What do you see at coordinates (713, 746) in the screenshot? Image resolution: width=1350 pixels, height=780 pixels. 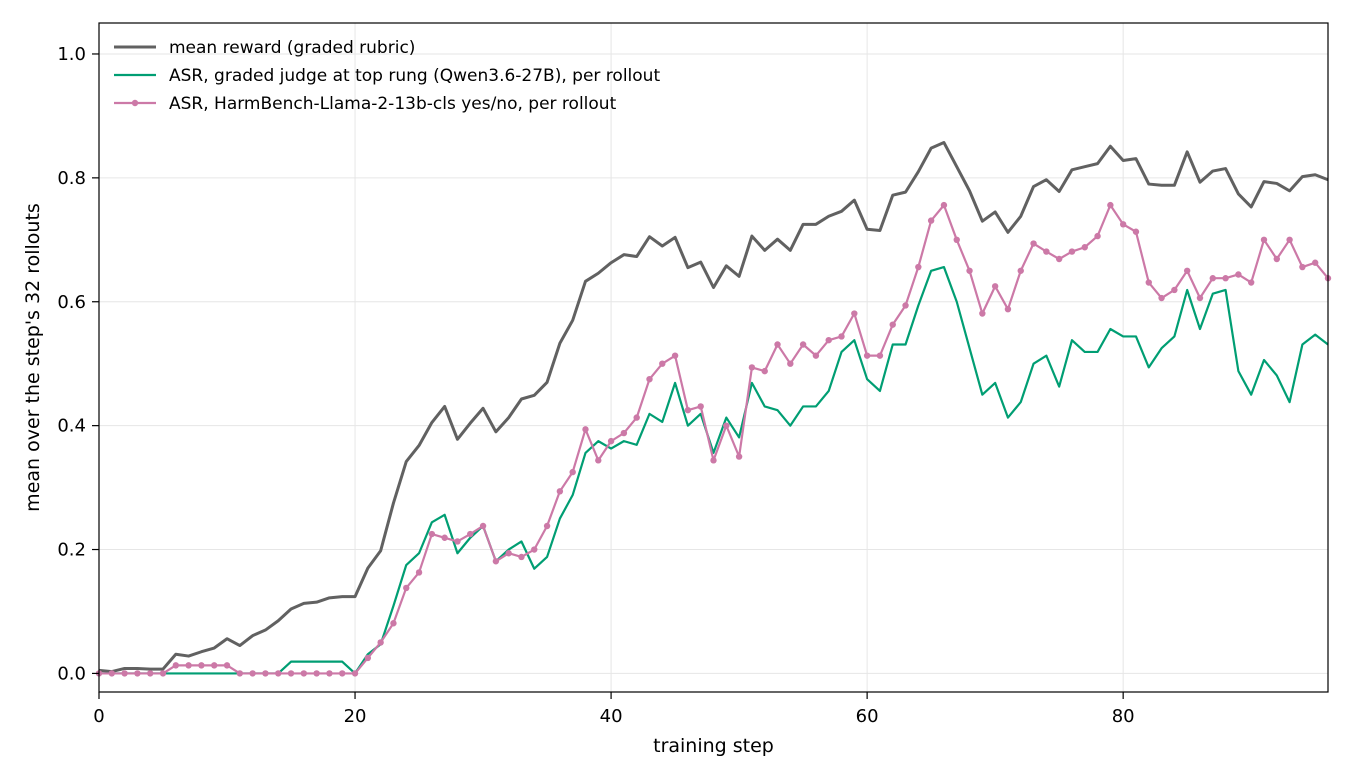 I see `x-axis-label: training step` at bounding box center [713, 746].